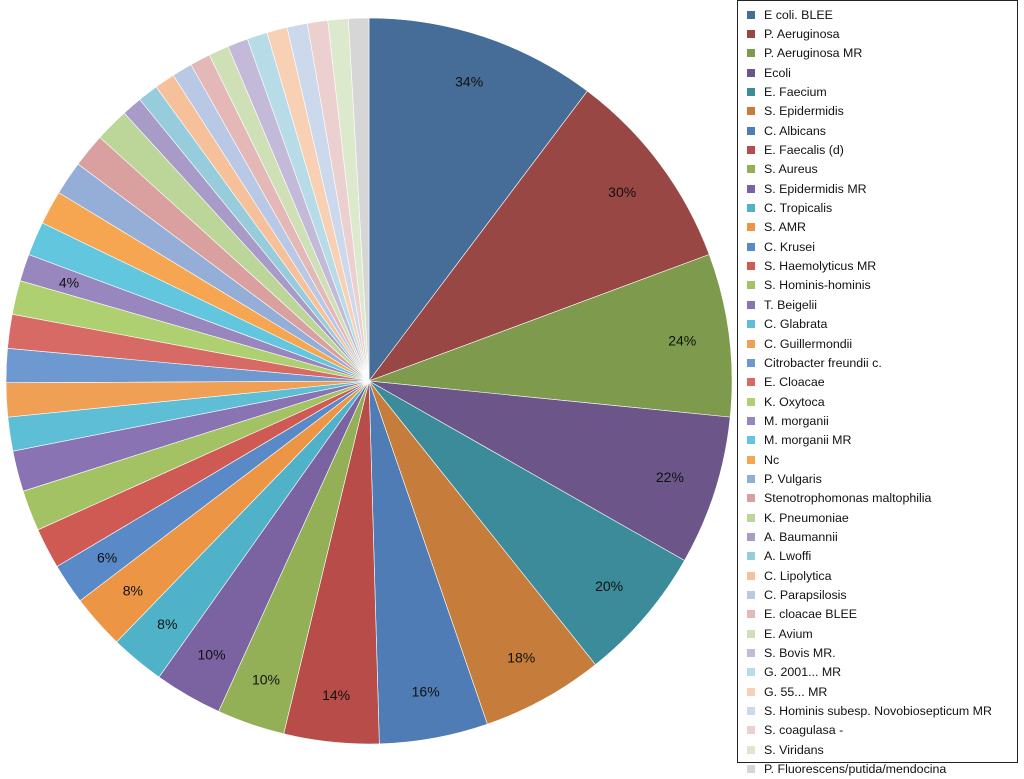 This screenshot has width=1024, height=779. Describe the element at coordinates (266, 680) in the screenshot. I see `slice-percent-label: 10%` at that location.